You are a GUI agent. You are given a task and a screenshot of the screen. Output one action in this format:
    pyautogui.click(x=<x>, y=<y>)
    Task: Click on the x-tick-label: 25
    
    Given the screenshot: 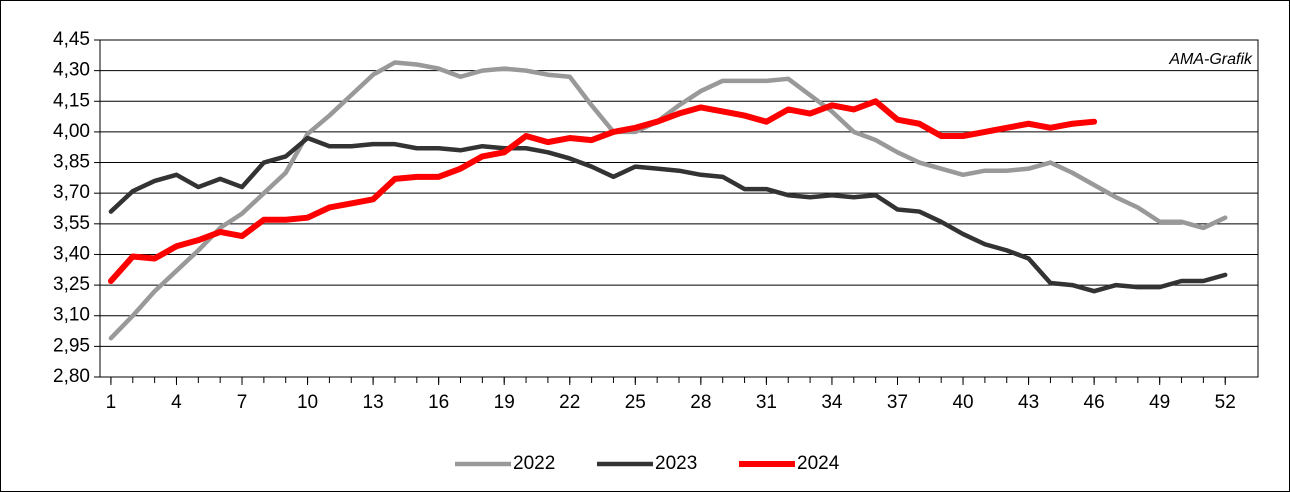 What is the action you would take?
    pyautogui.click(x=635, y=402)
    